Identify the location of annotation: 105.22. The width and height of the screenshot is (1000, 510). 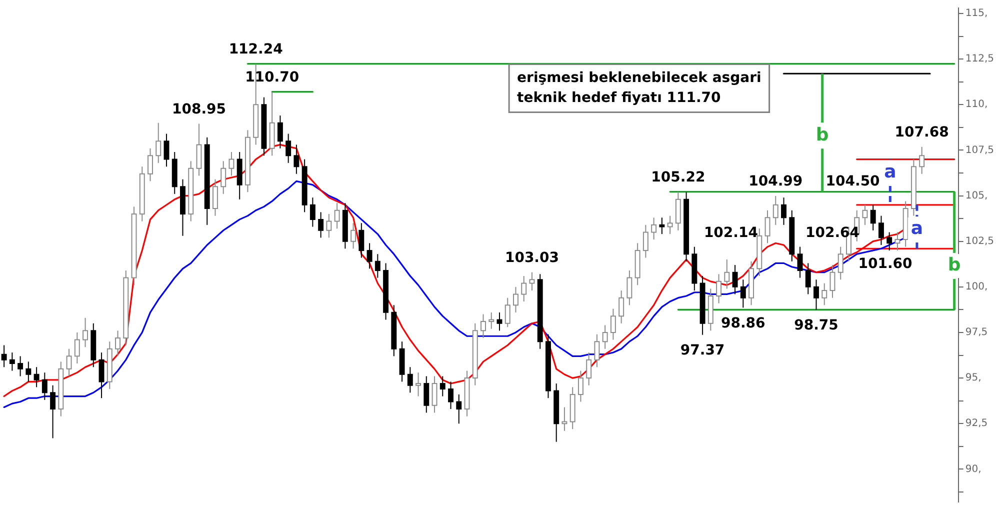
(678, 177).